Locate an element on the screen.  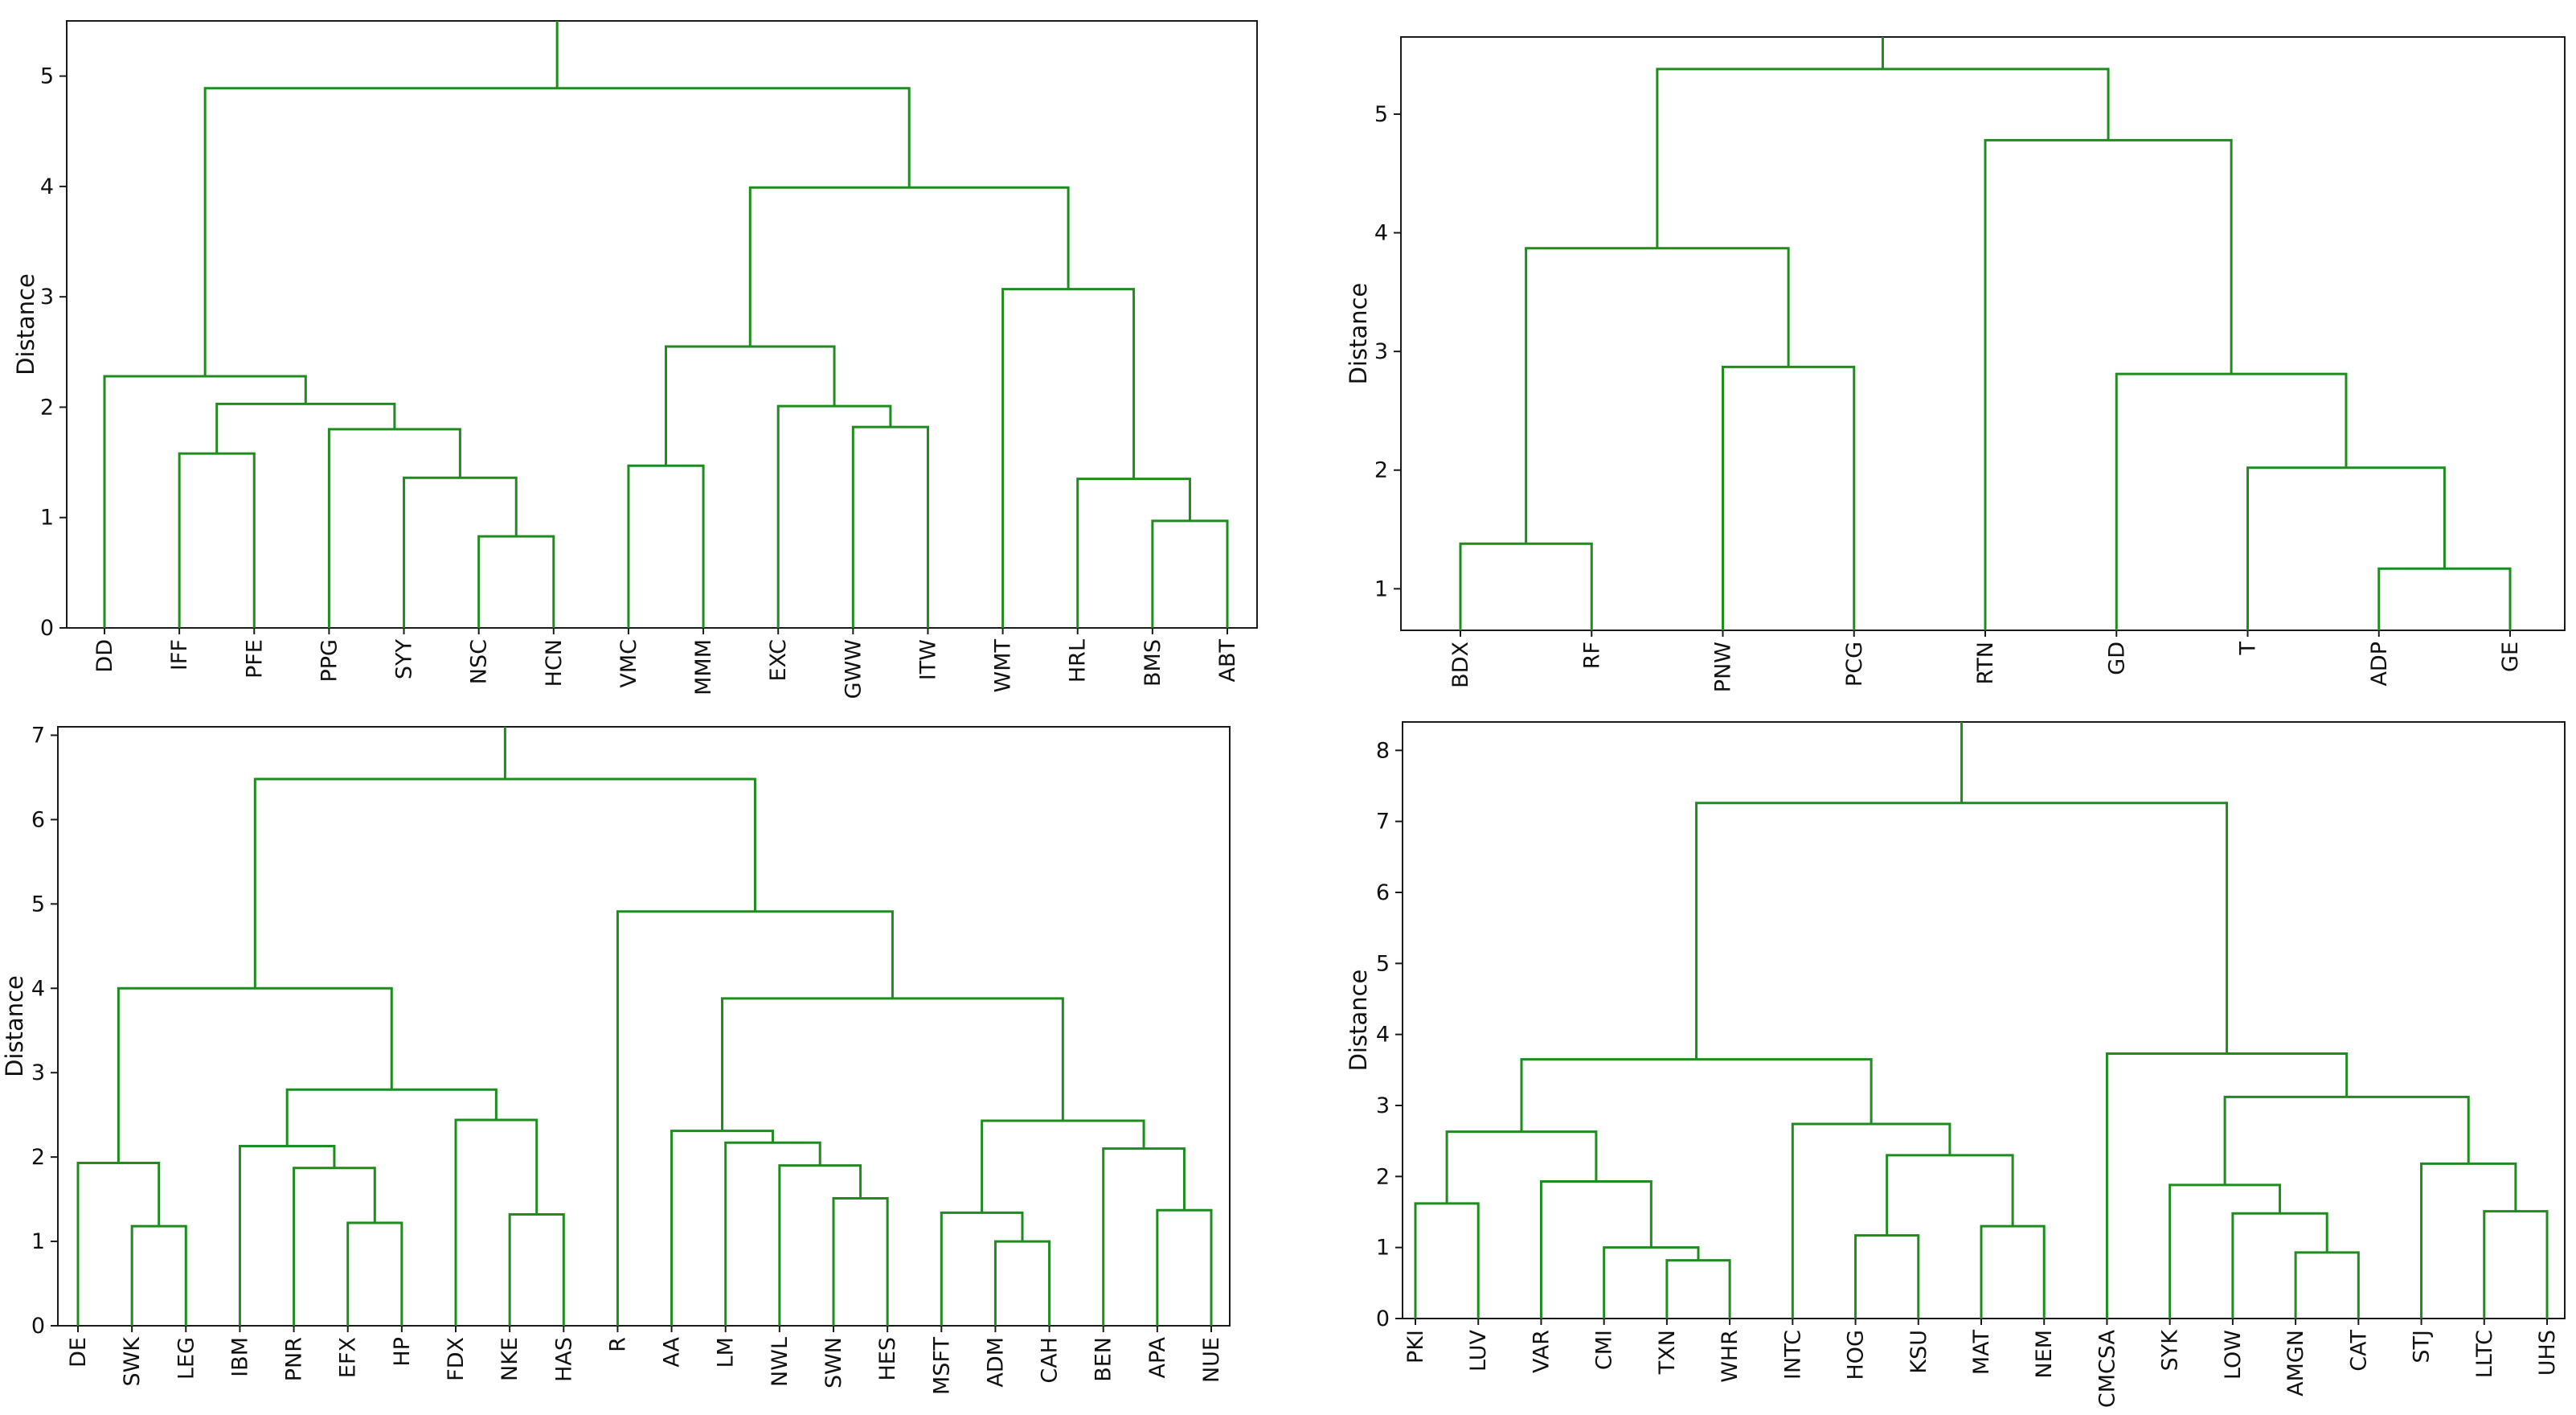
leaf-label: MMM is located at coordinates (703, 667).